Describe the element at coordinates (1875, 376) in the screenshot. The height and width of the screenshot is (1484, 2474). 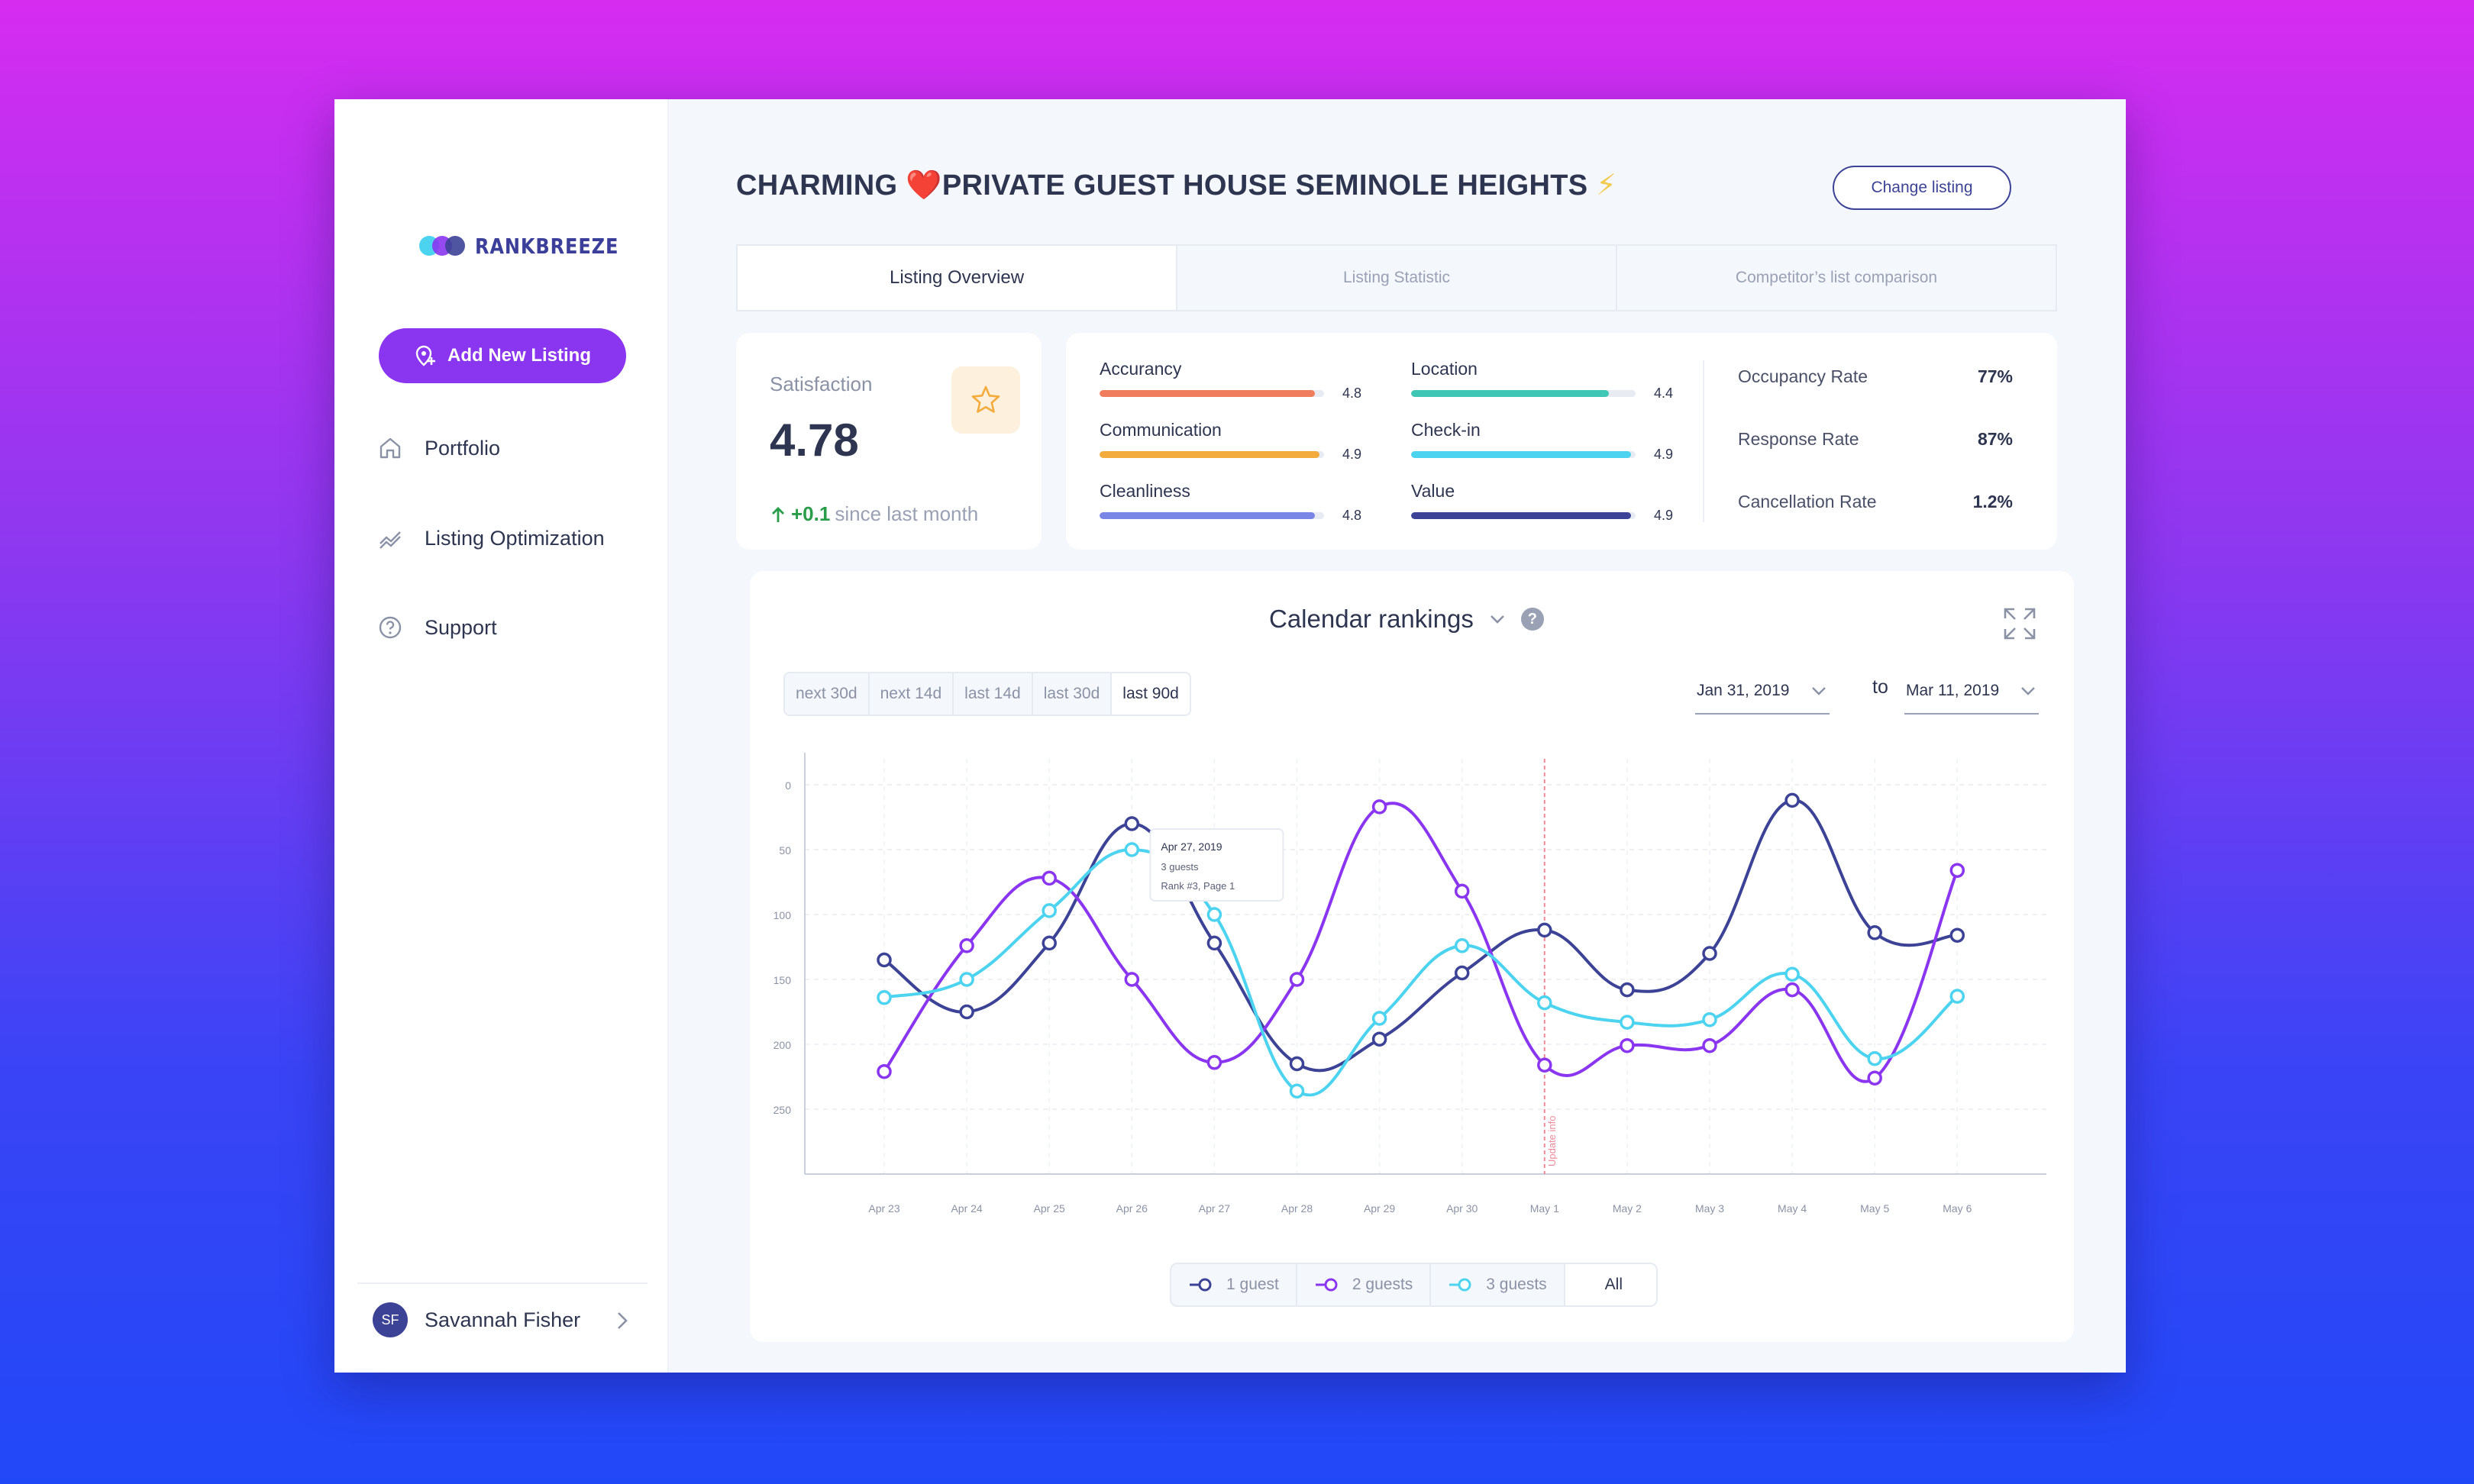
I see `occupancy-rate: Occupancy Rate 77%` at that location.